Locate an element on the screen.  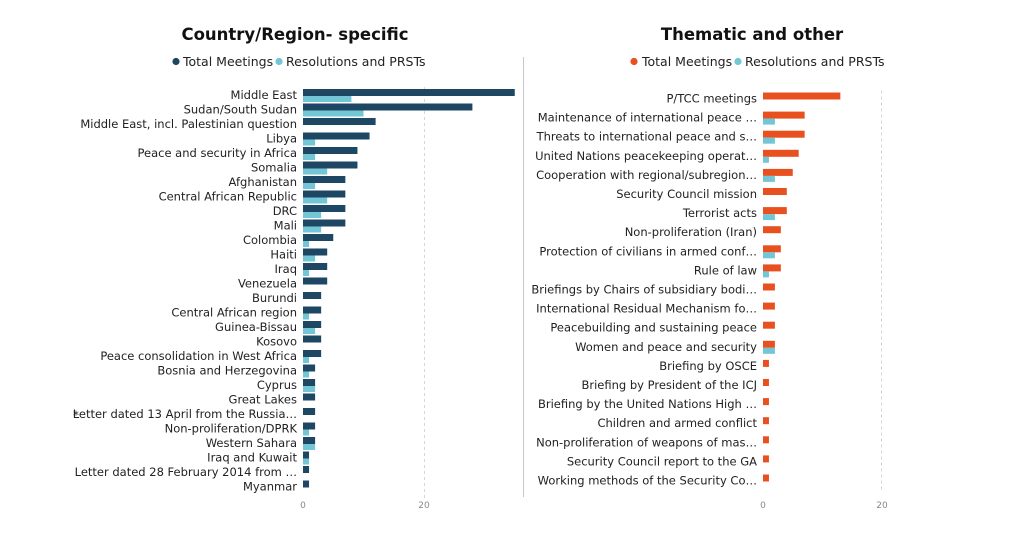
category-label: Colombia is located at coordinates (270, 240).